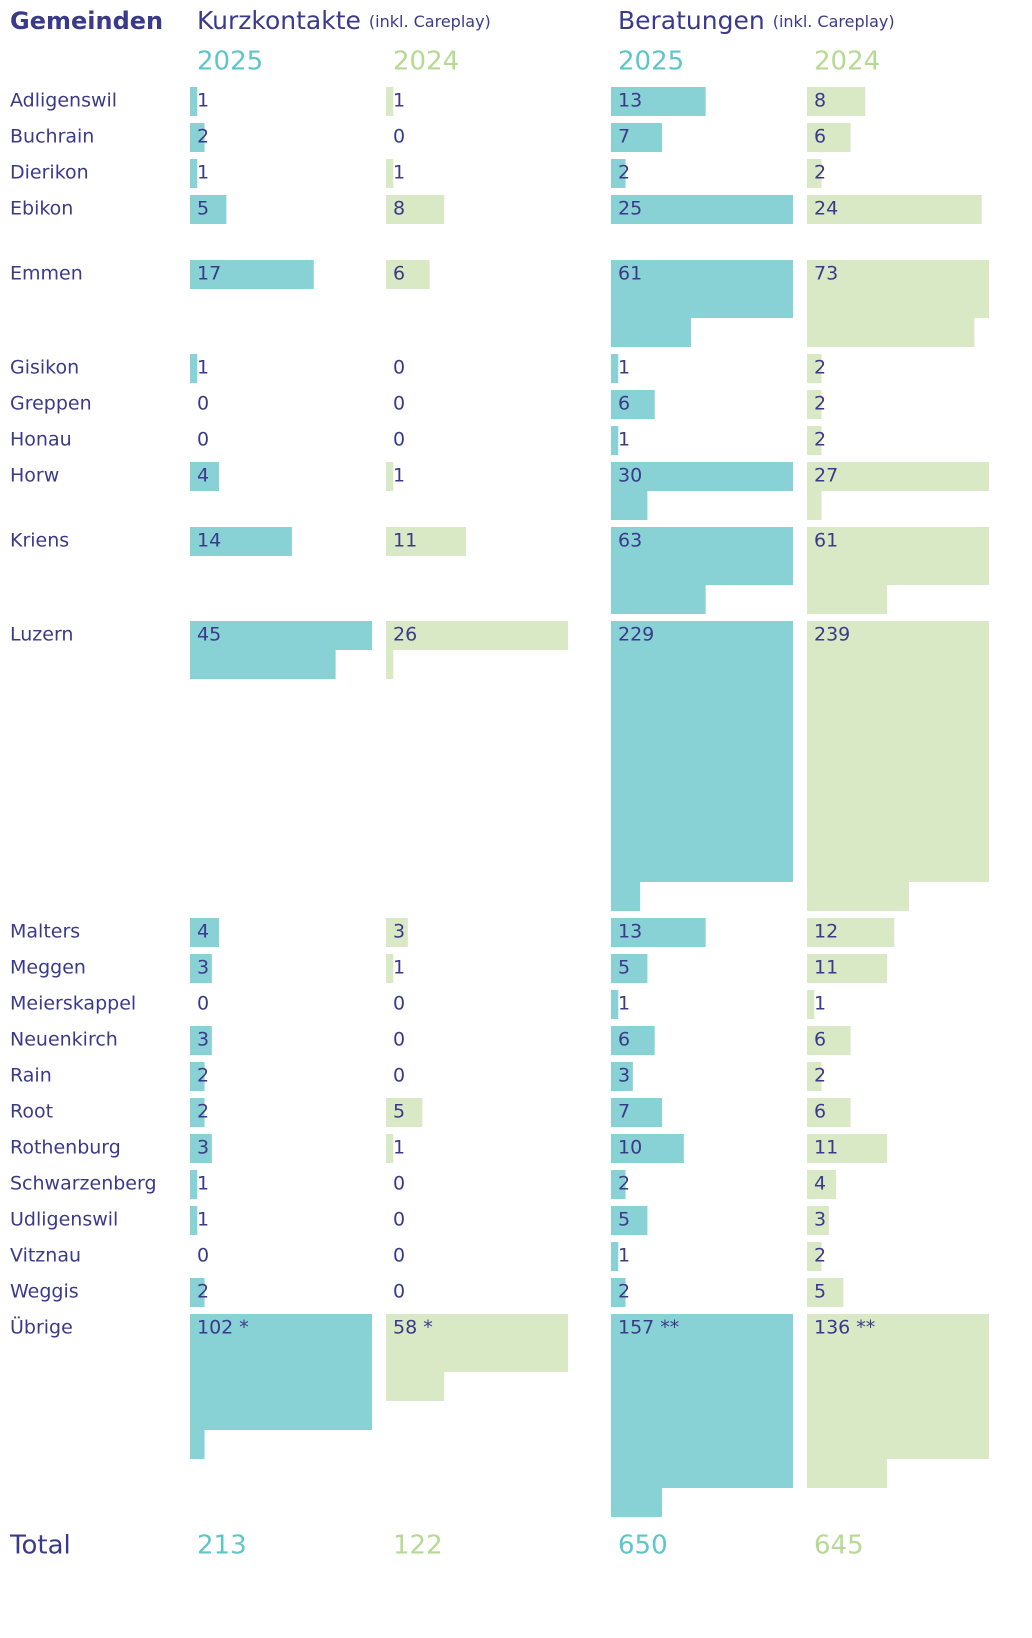  I want to click on row-label: Malters, so click(45, 932).